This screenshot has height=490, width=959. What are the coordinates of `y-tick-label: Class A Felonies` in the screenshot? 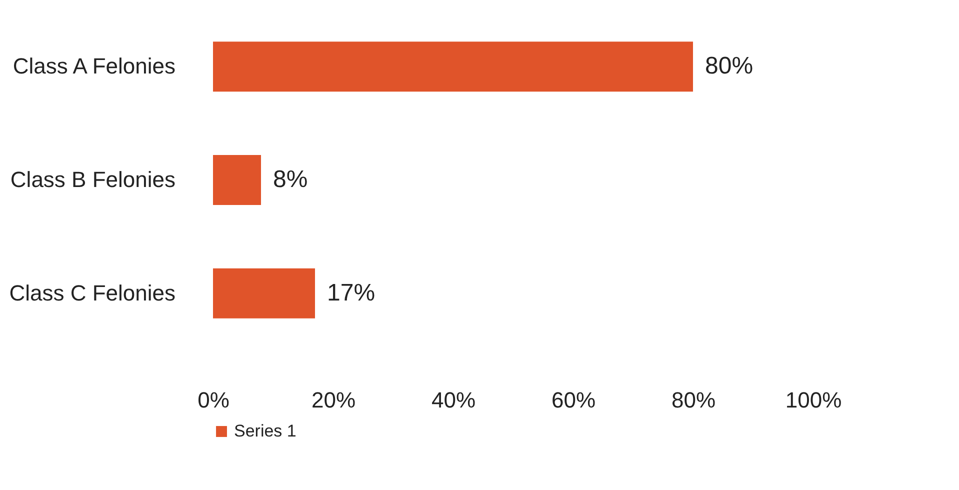 It's located at (94, 66).